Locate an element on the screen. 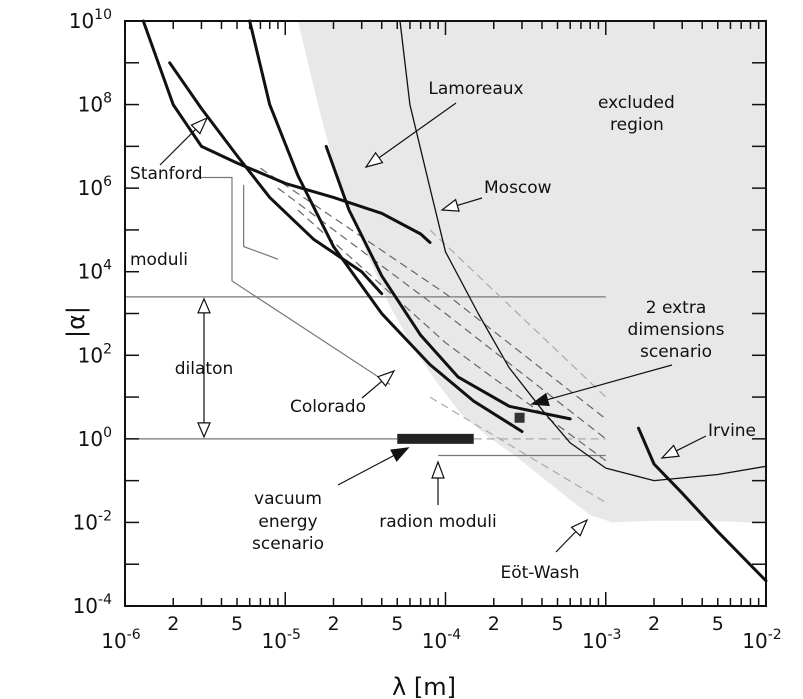 Image resolution: width=803 pixels, height=699 pixels. label-dilaton: dilaton is located at coordinates (204, 369).